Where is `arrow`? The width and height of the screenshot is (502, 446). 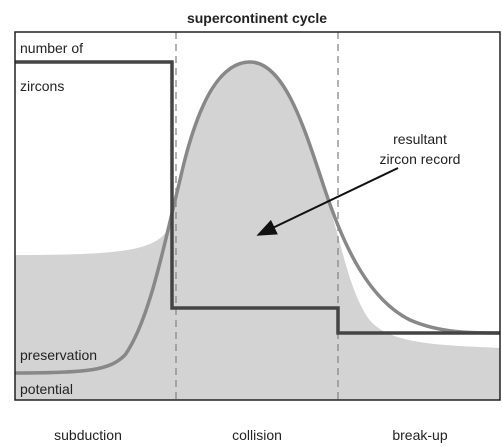 arrow is located at coordinates (327, 201).